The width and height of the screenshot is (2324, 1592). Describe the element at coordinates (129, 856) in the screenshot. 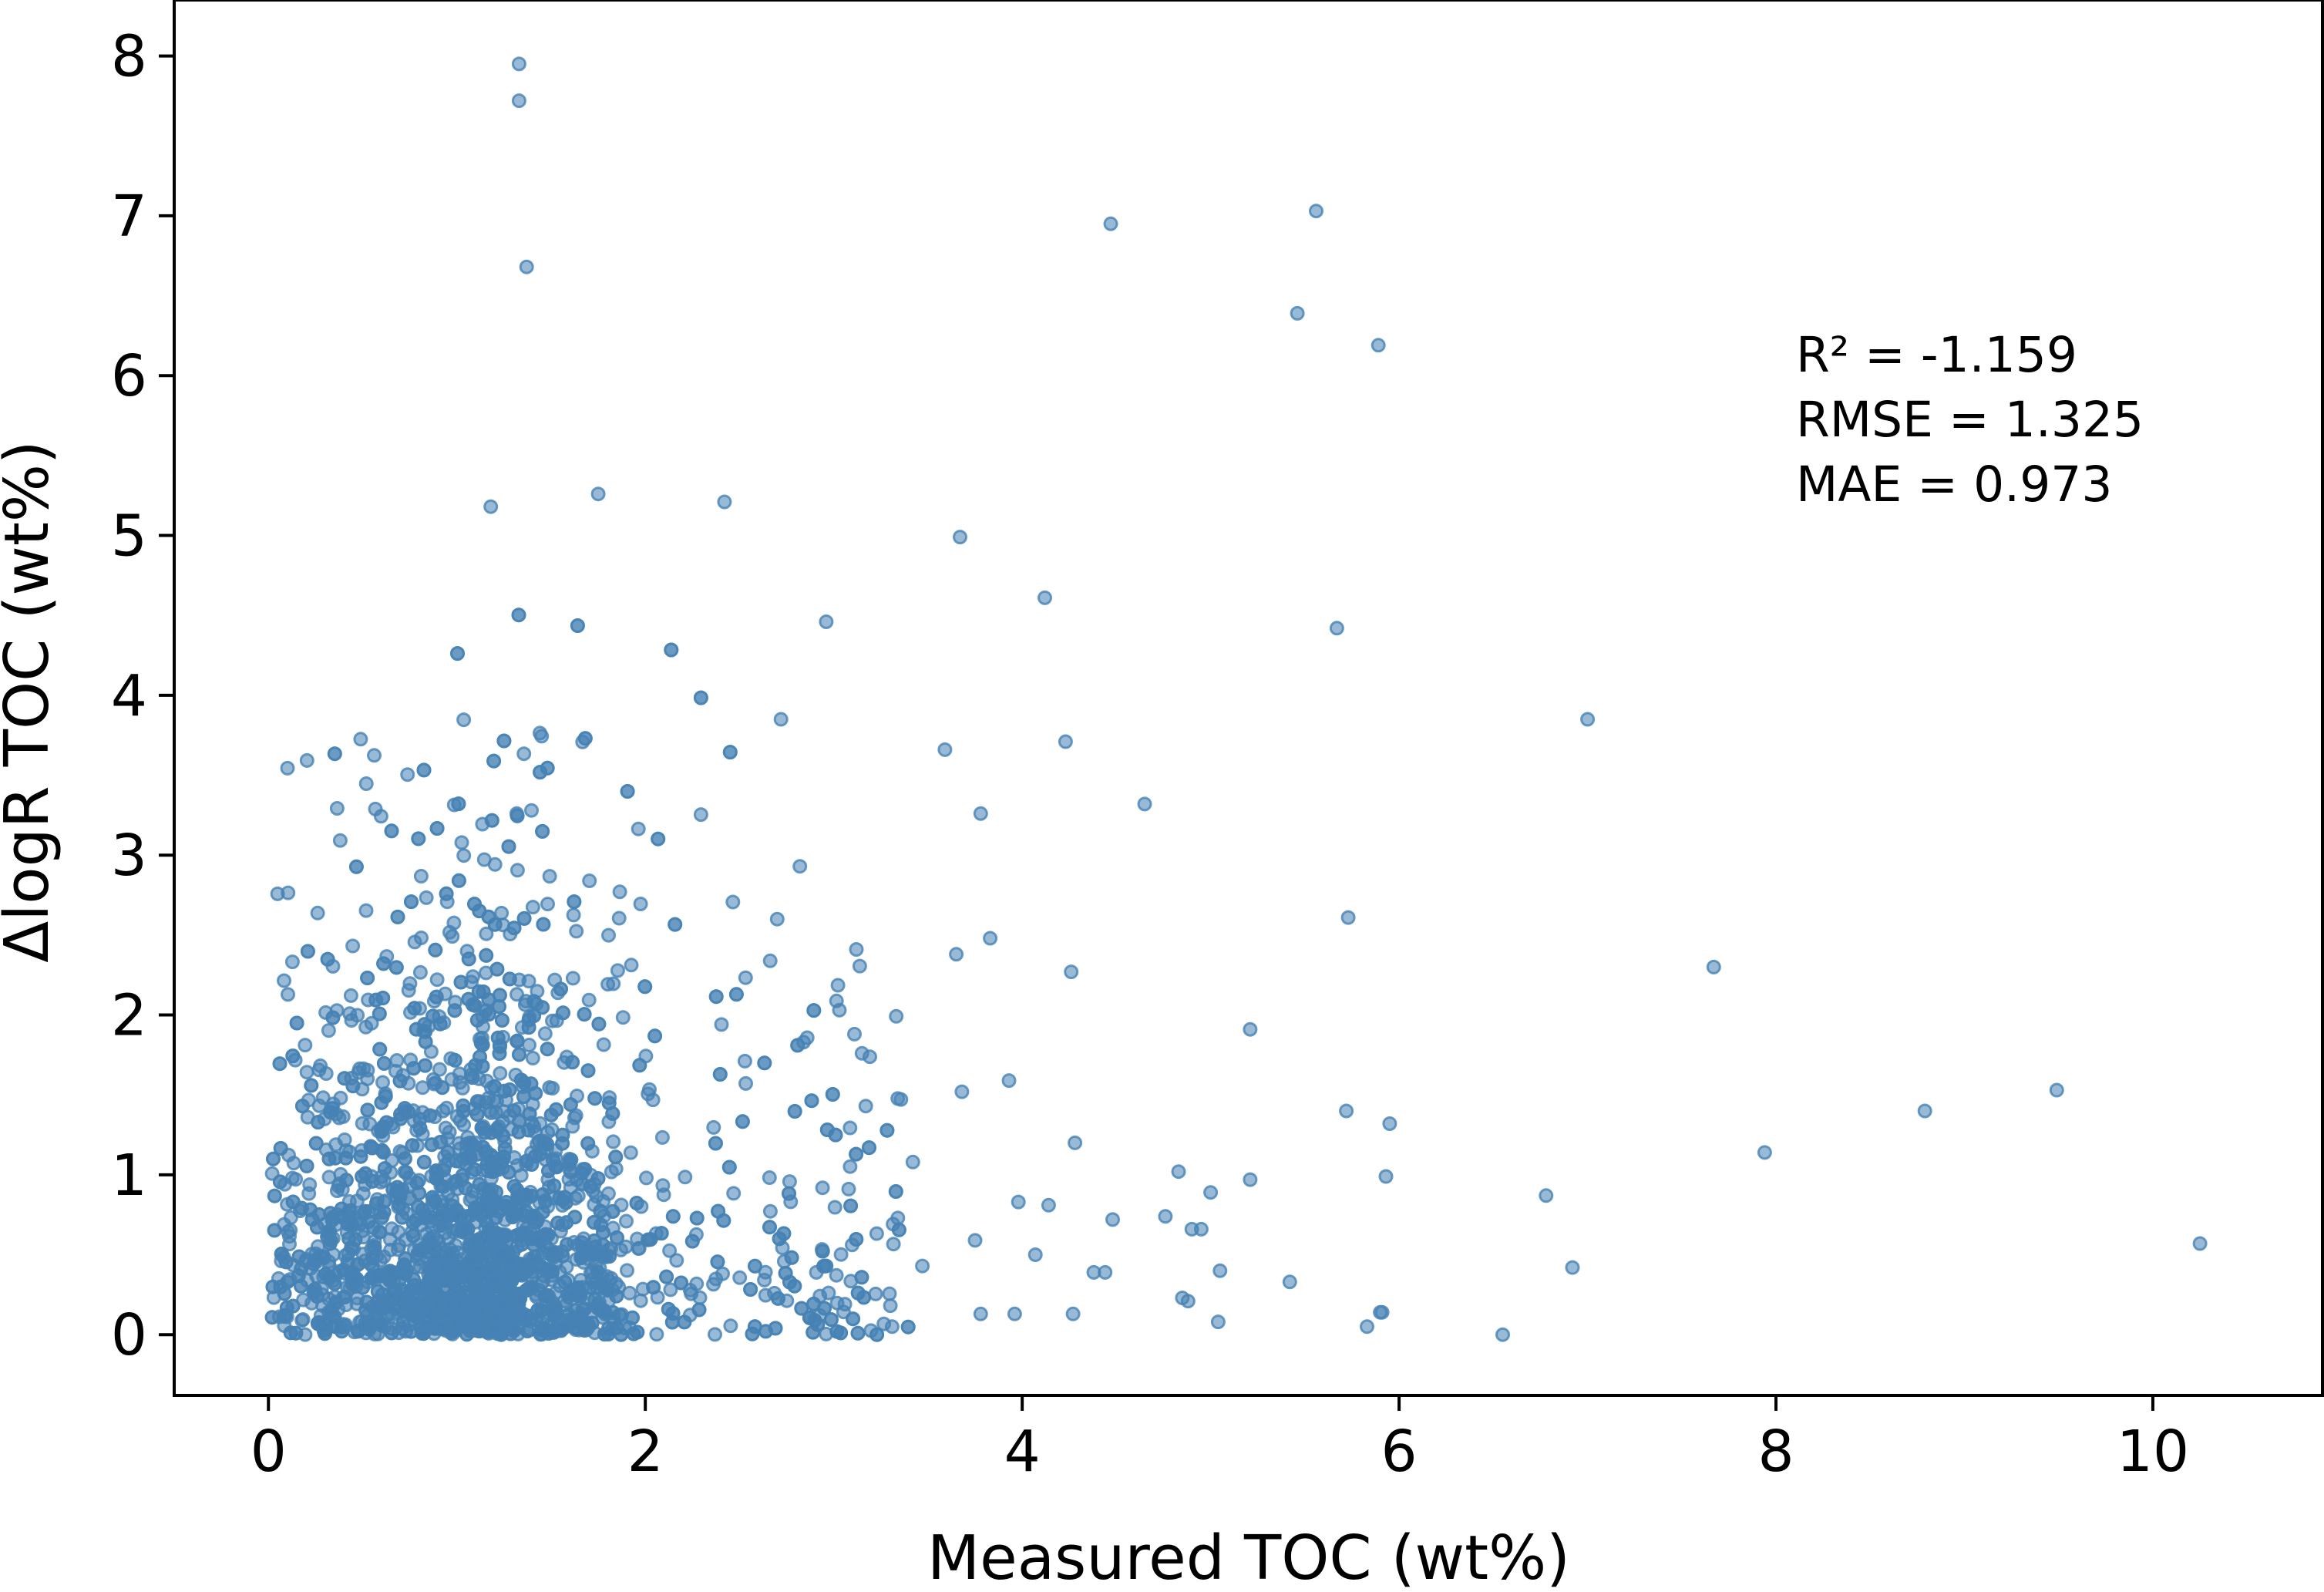

I see `y-tick-label: 3` at that location.